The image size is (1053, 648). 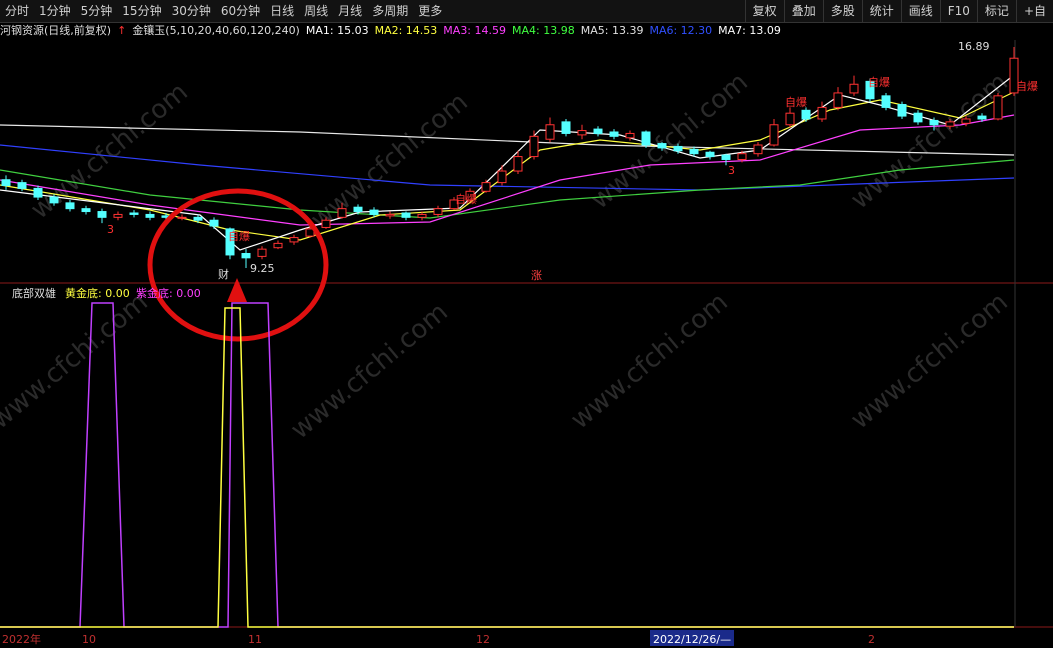 What do you see at coordinates (337, 30) in the screenshot?
I see `ma-label: MA1: 15.03` at bounding box center [337, 30].